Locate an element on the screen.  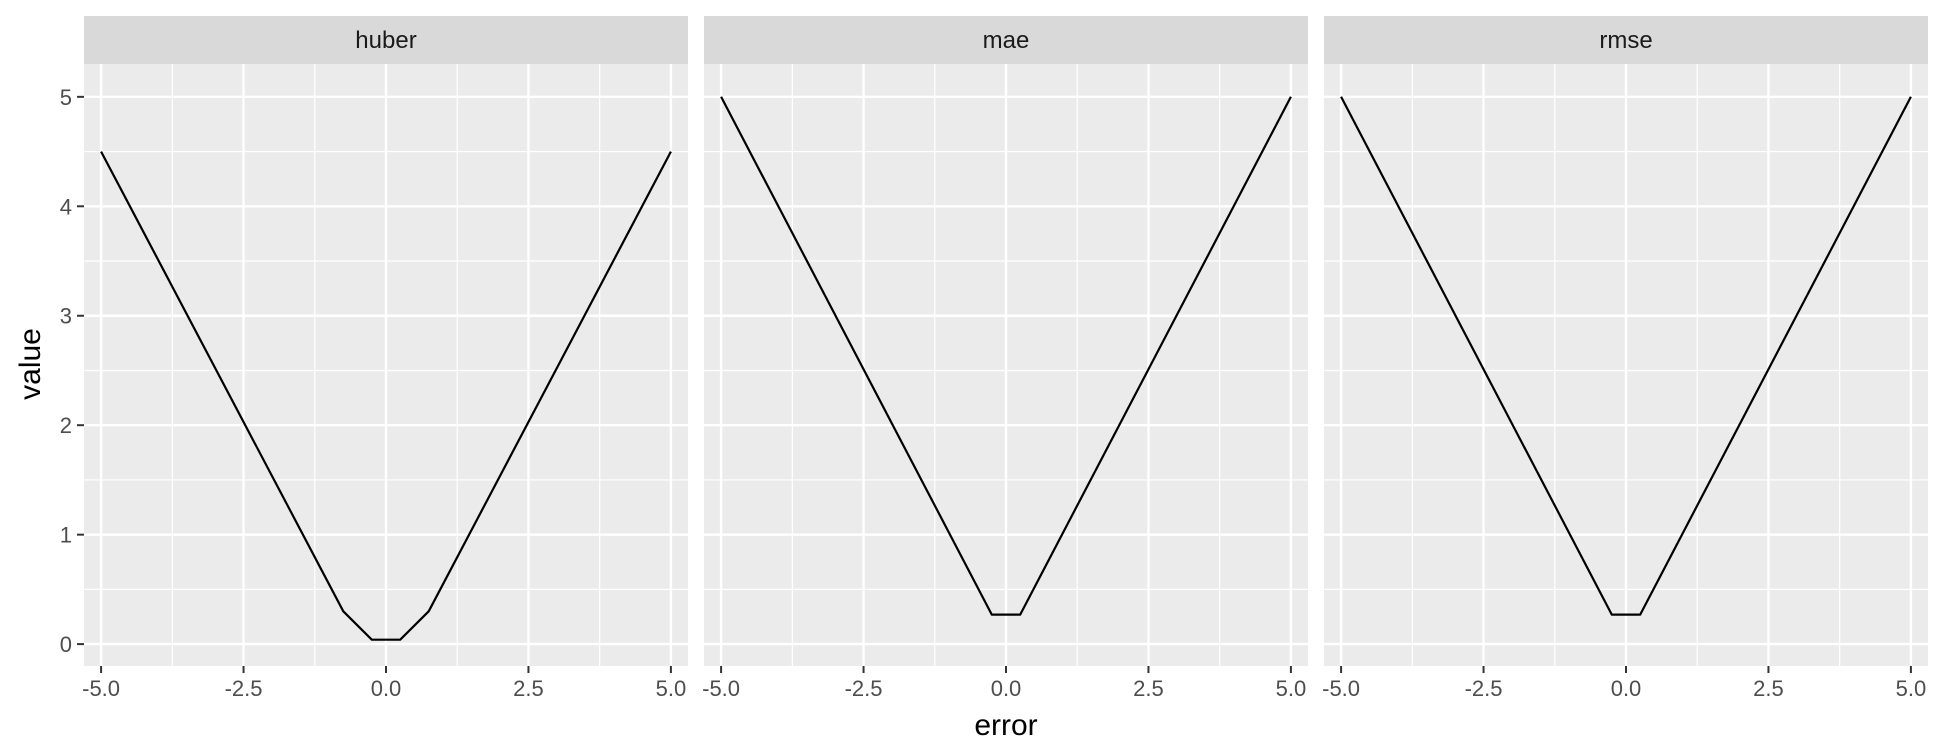
facet-strip-label: mae is located at coordinates (1006, 40).